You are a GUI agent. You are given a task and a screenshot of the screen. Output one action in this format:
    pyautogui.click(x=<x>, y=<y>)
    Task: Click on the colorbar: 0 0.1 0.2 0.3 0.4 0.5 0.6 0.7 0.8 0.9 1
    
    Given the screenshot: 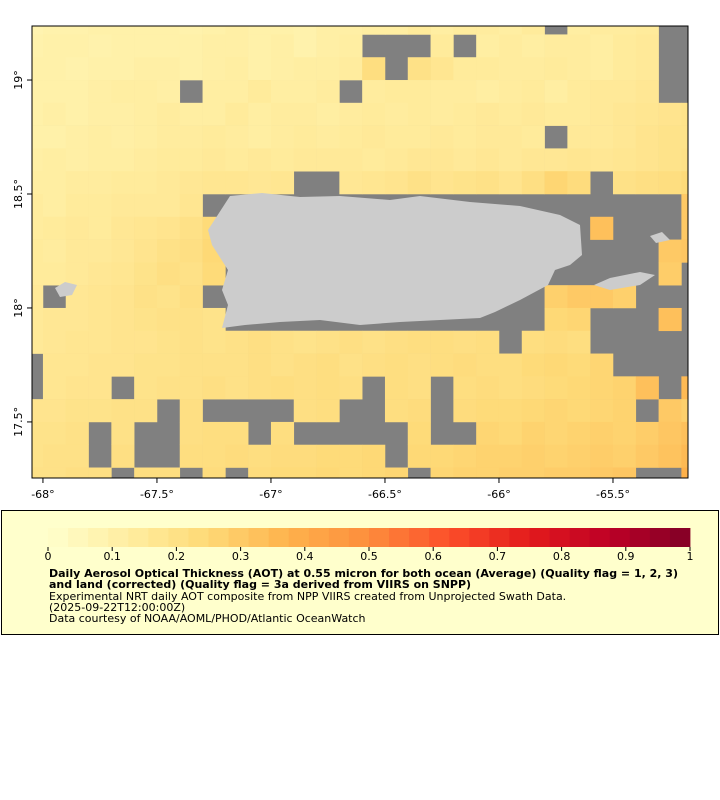 What is the action you would take?
    pyautogui.click(x=369, y=545)
    